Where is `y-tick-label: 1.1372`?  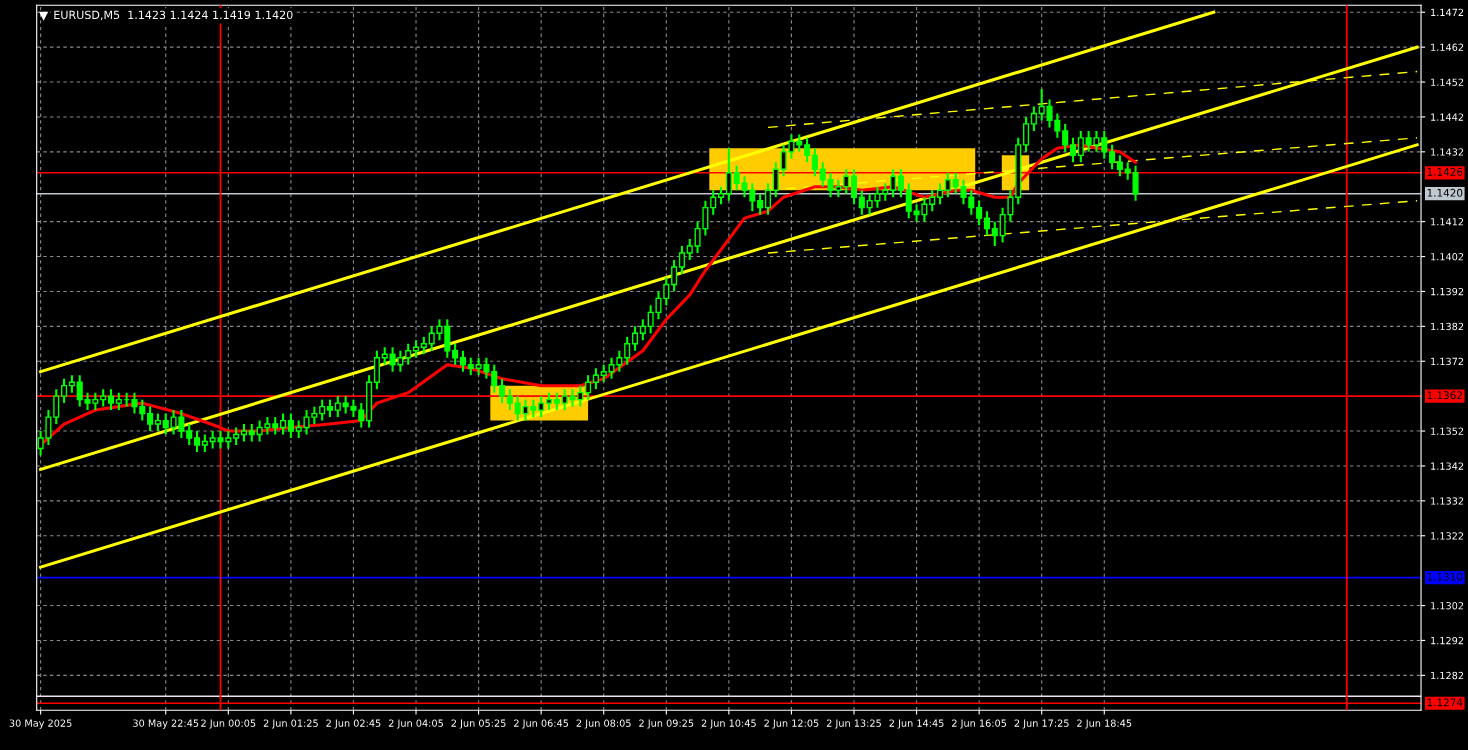
y-tick-label: 1.1372 is located at coordinates (1447, 361).